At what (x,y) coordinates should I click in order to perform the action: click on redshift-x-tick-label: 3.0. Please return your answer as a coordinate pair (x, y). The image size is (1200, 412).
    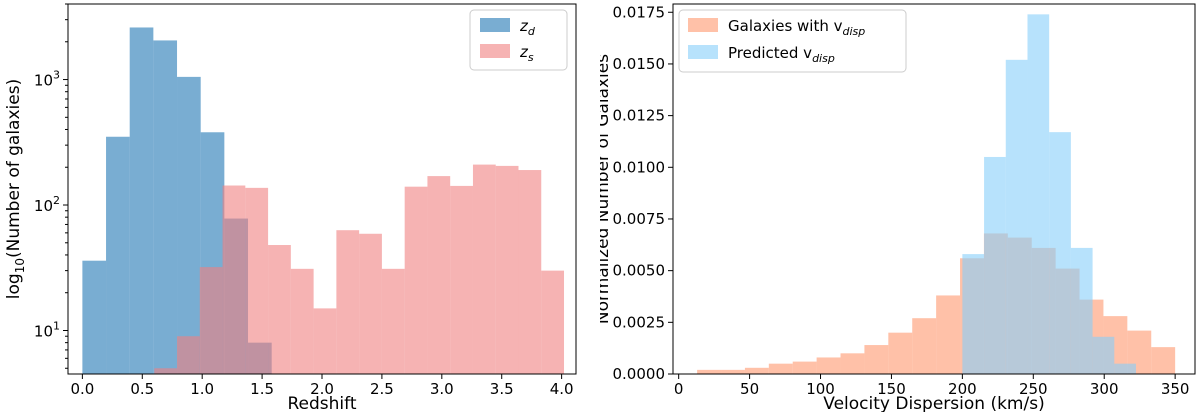
    Looking at the image, I should click on (442, 389).